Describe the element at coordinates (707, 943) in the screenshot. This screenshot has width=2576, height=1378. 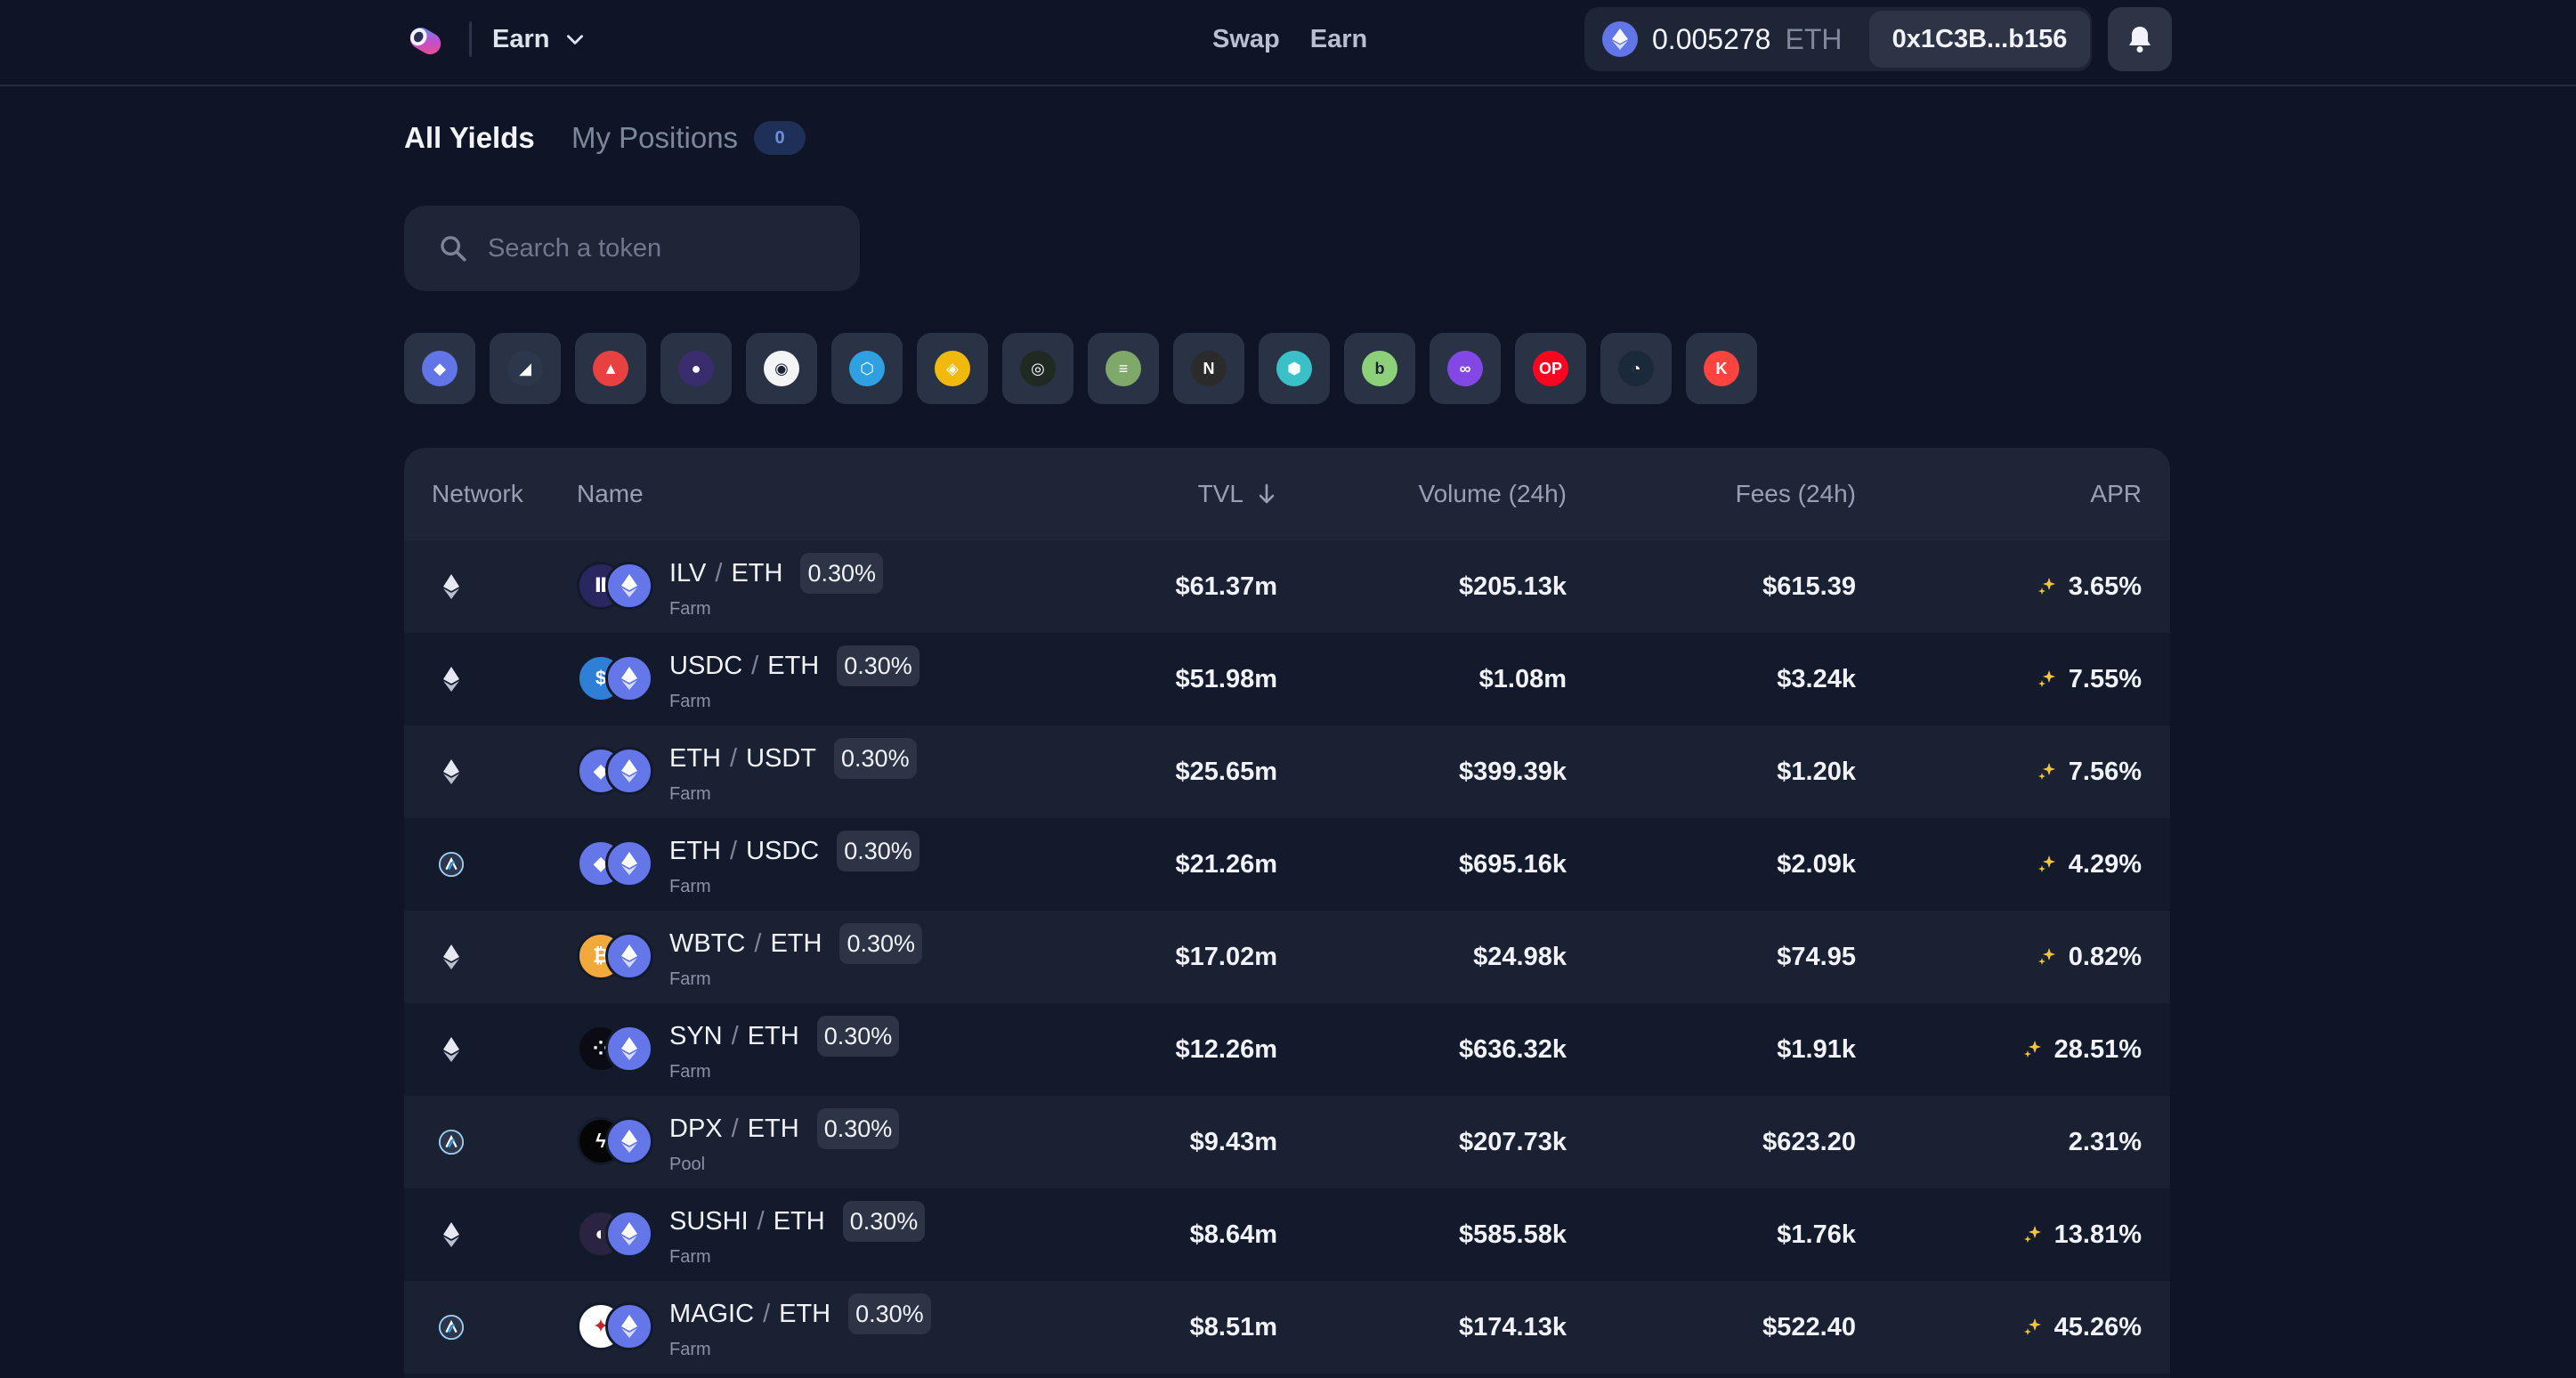
I see `token-one: WBTC` at that location.